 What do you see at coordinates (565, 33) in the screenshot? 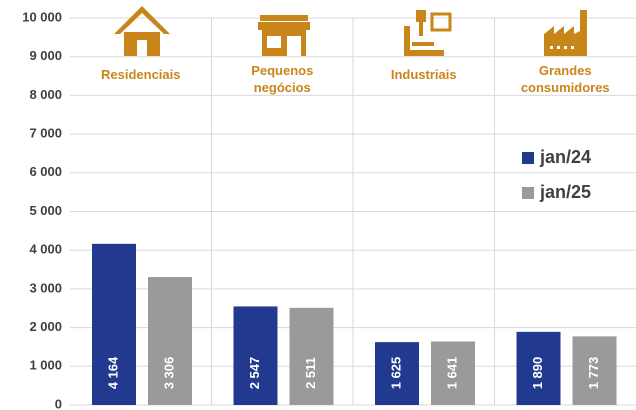
I see `factory-icon` at bounding box center [565, 33].